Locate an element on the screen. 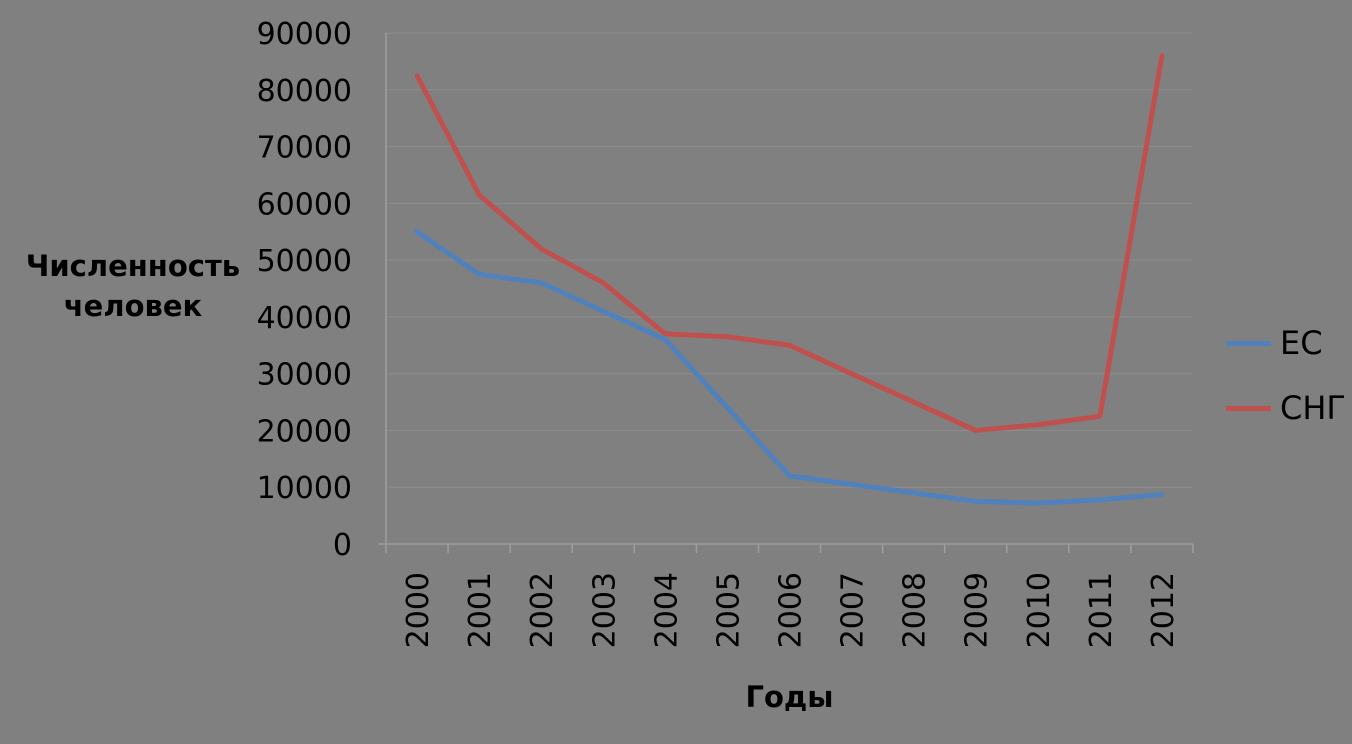  x-tick-label: 2012 is located at coordinates (1163, 610).